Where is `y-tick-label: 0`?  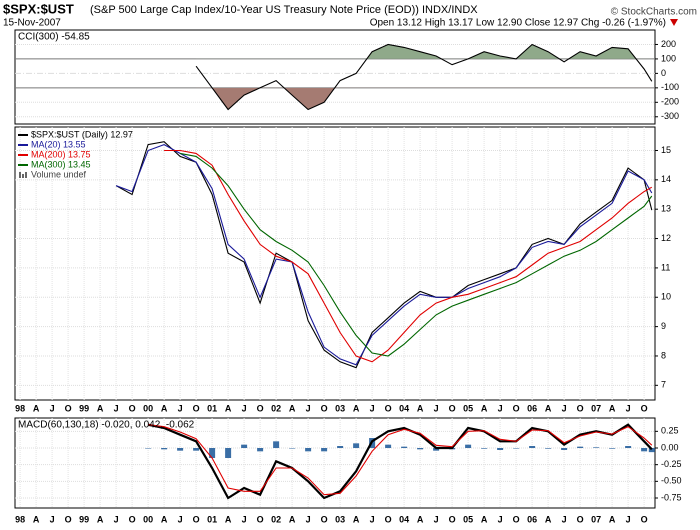
y-tick-label: 0 is located at coordinates (663, 73).